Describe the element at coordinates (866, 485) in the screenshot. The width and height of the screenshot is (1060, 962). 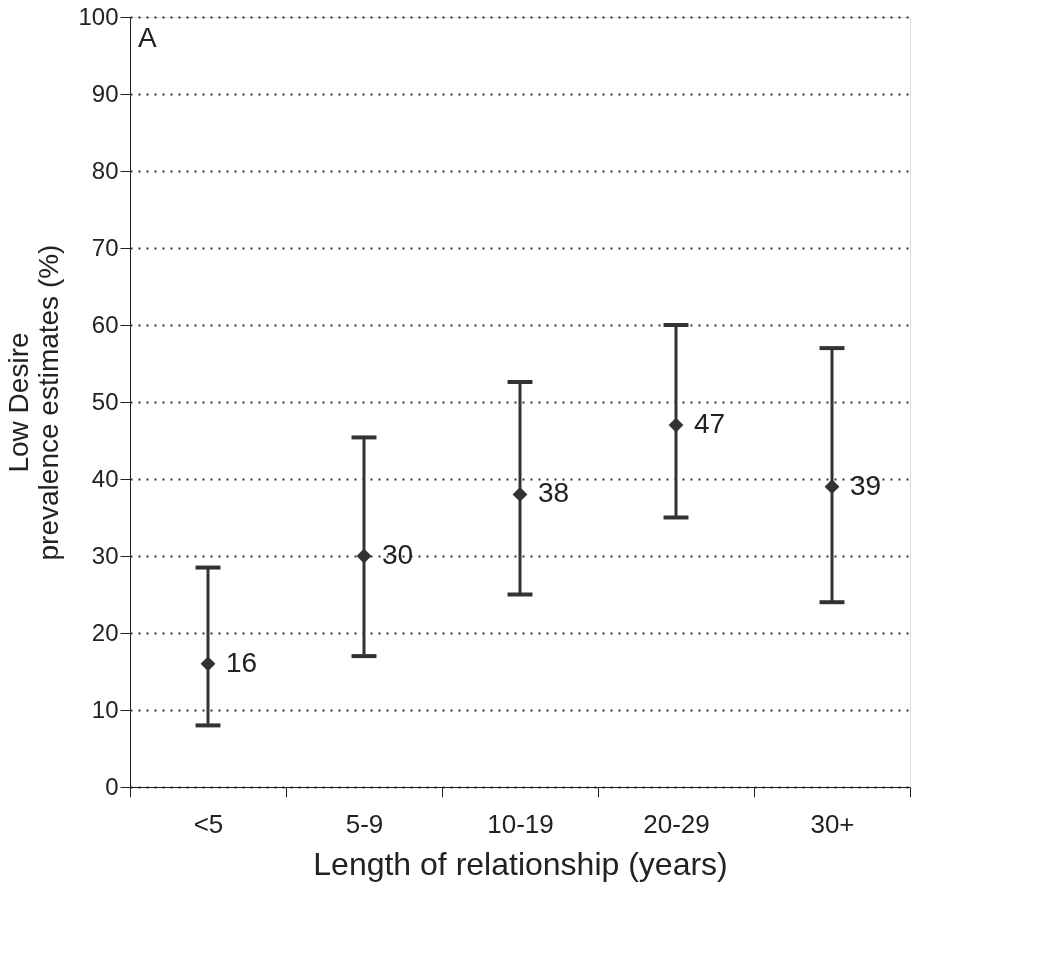
I see `data-label: 39` at that location.